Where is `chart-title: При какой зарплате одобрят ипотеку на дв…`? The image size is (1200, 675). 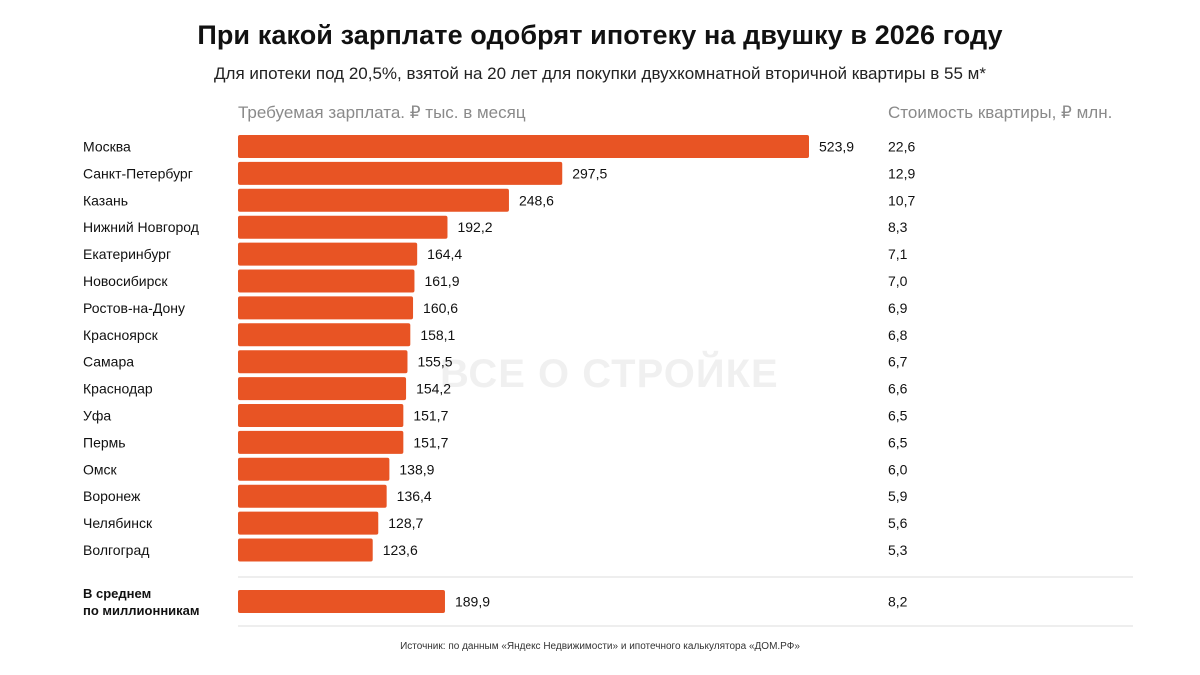
chart-title: При какой зарплате одобрят ипотеку на дв… is located at coordinates (600, 35).